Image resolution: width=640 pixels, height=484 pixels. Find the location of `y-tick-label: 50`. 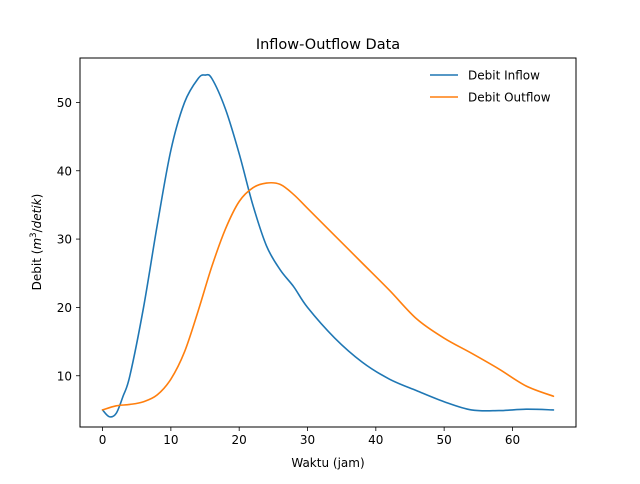

y-tick-label: 50 is located at coordinates (64, 103).